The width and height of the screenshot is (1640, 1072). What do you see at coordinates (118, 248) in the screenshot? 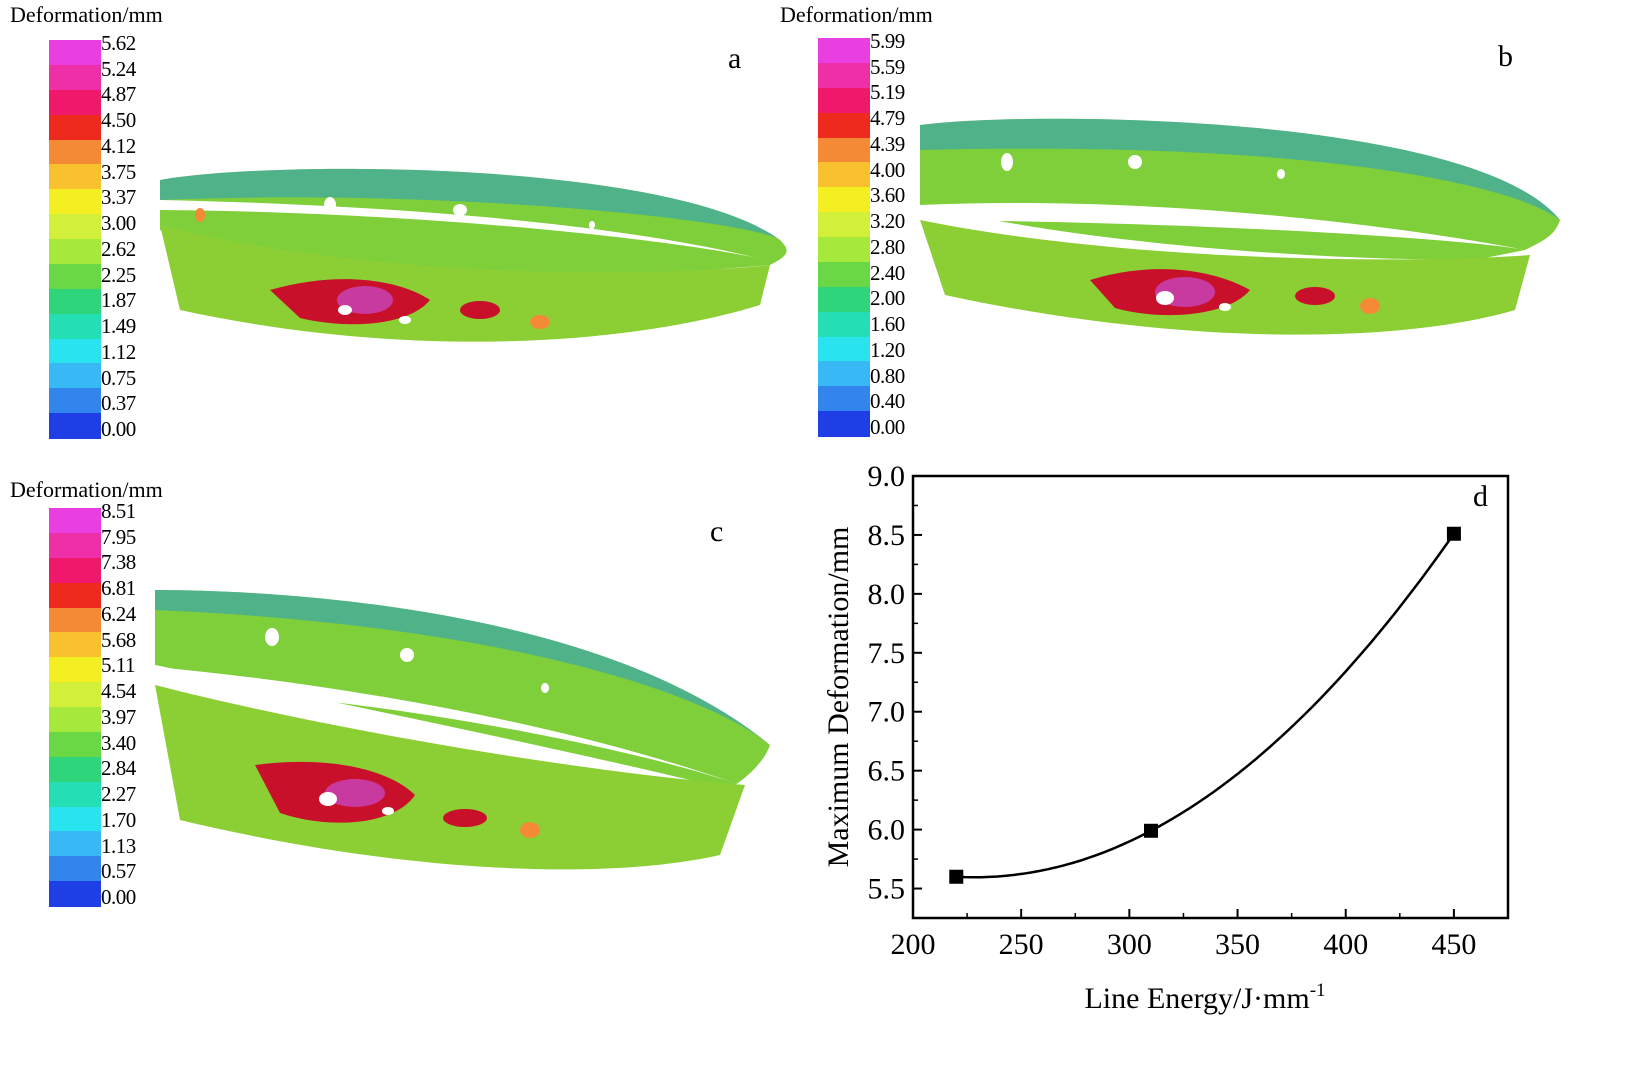
I see `legend-label: 2.62` at bounding box center [118, 248].